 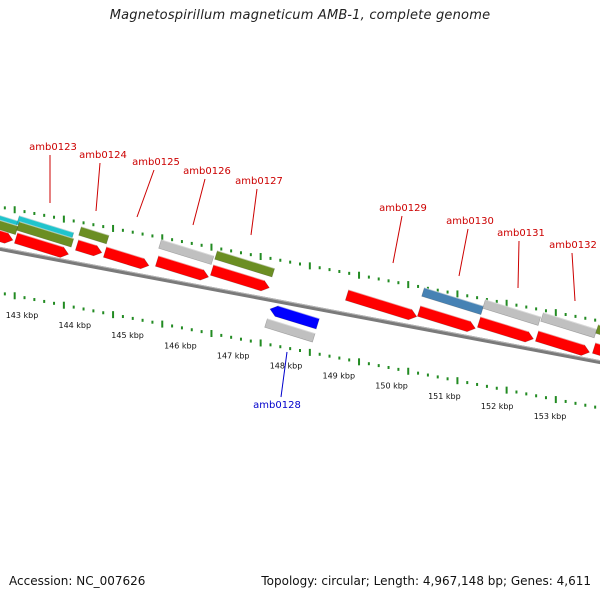 I want to click on gene-label: amb0129, so click(x=403, y=208).